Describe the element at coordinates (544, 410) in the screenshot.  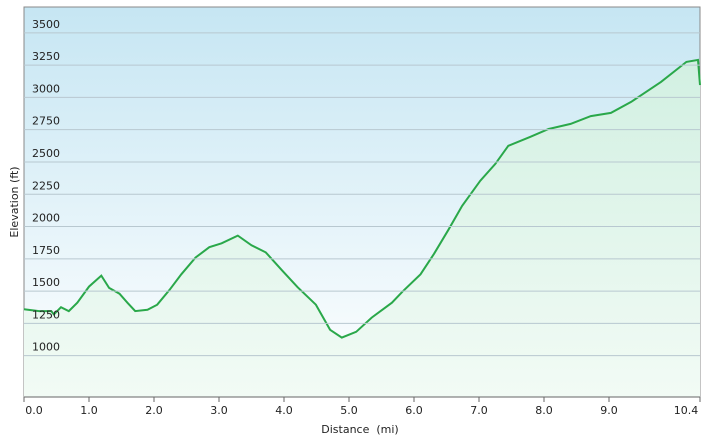
I see `x-tick-label: 8.0` at that location.